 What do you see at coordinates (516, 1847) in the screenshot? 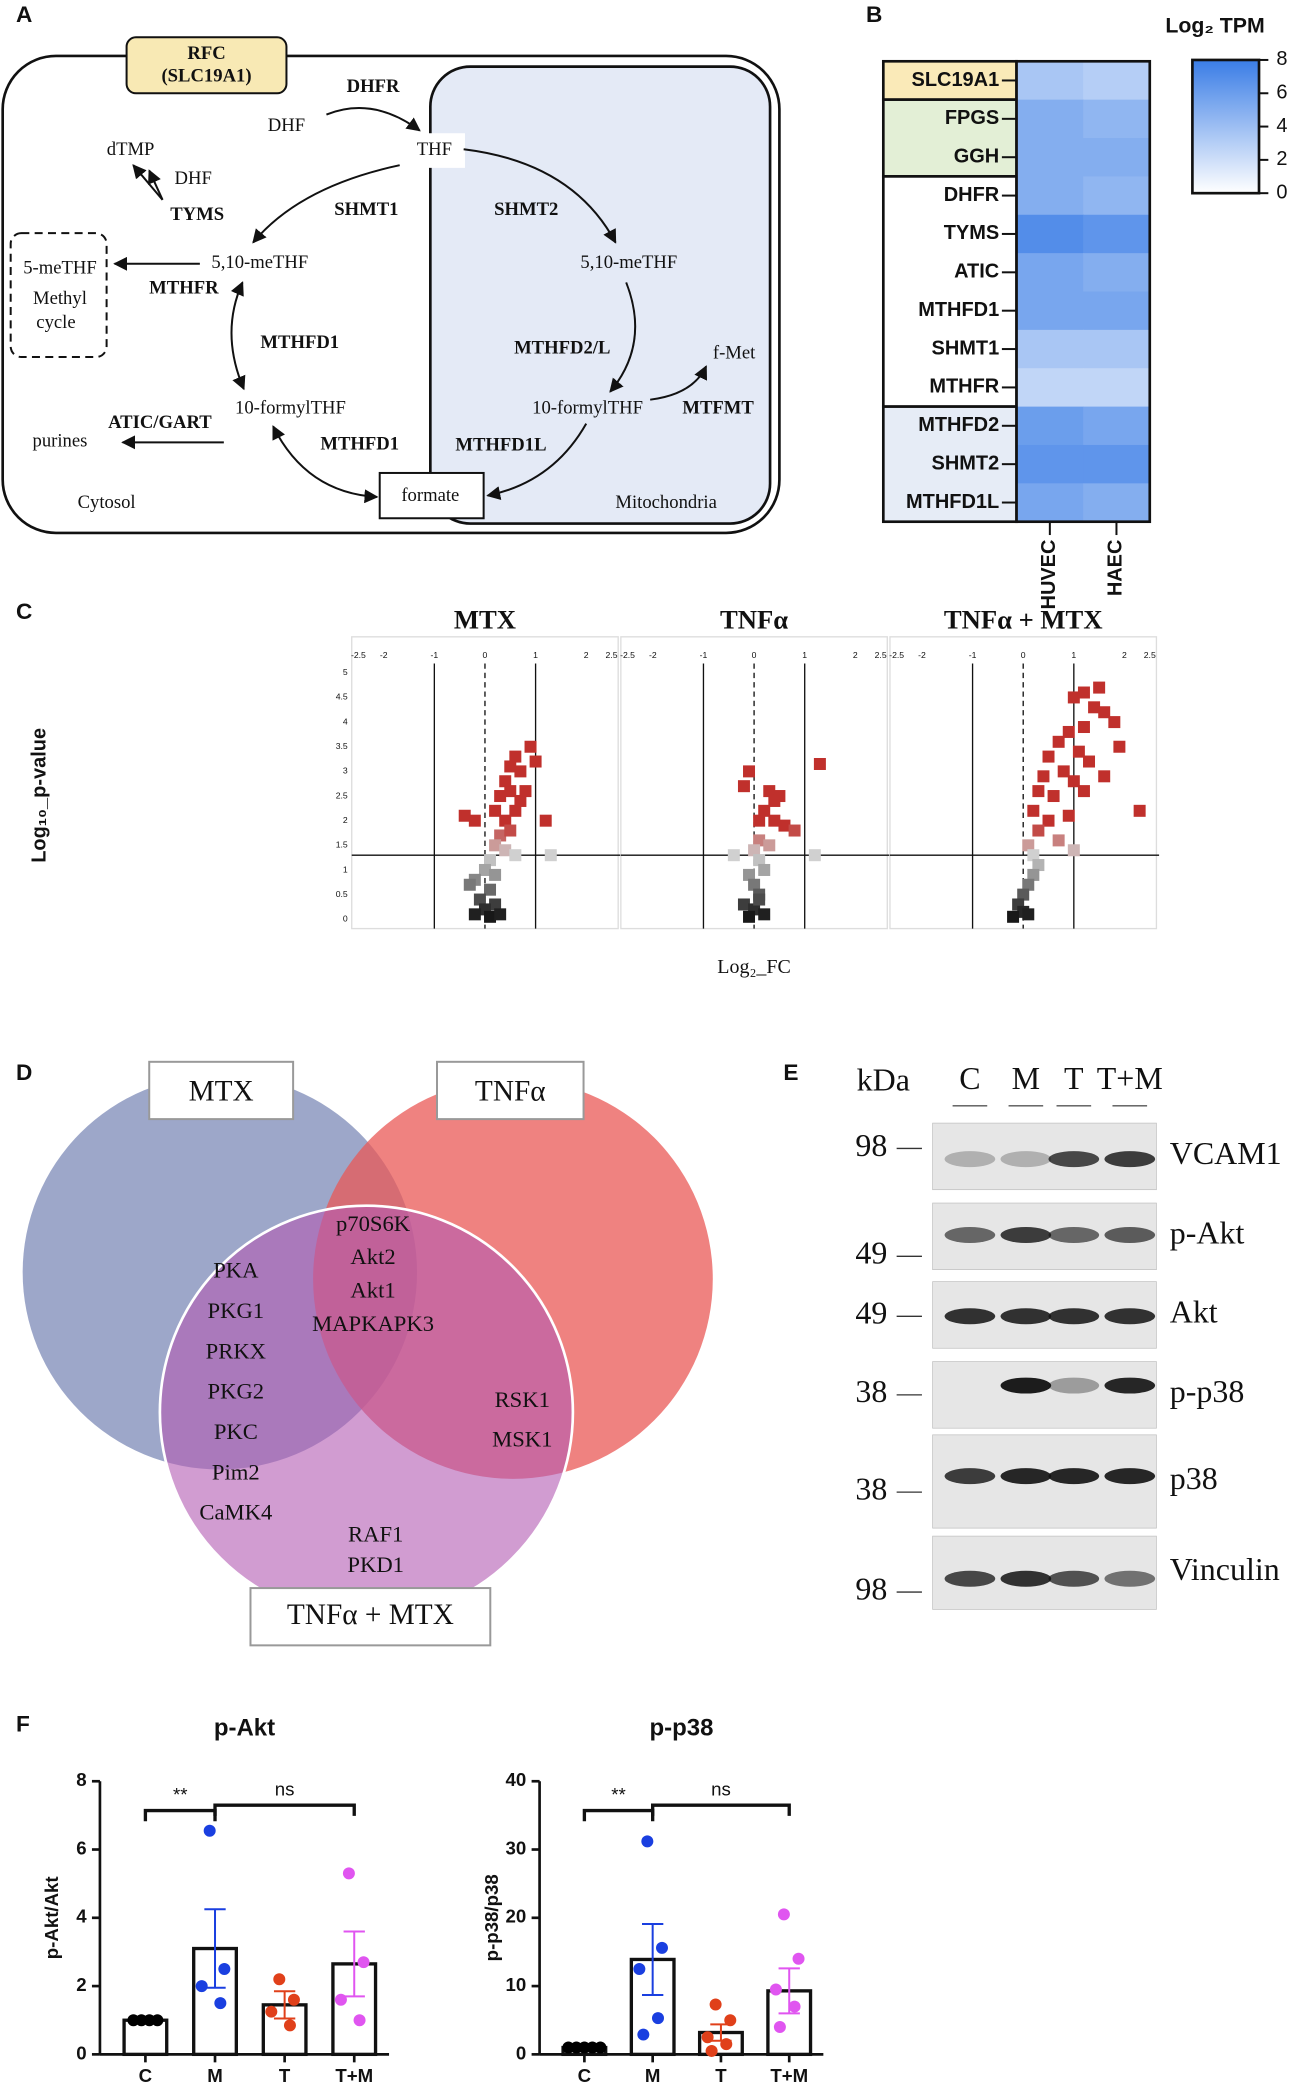
I see `y-tick-label: 30` at bounding box center [516, 1847].